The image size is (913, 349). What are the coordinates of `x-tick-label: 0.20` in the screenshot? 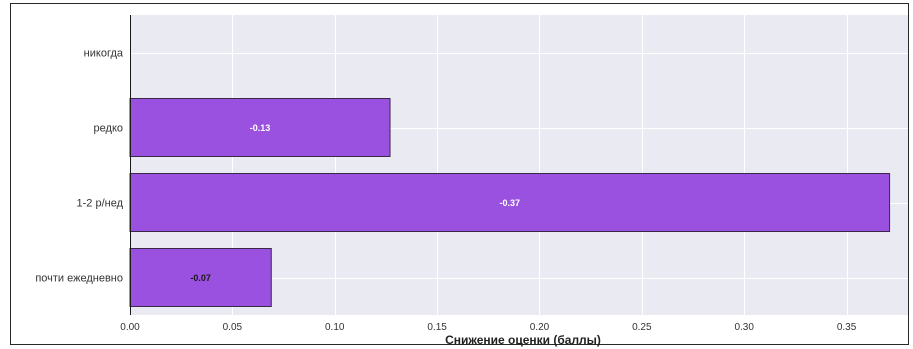 It's located at (540, 327).